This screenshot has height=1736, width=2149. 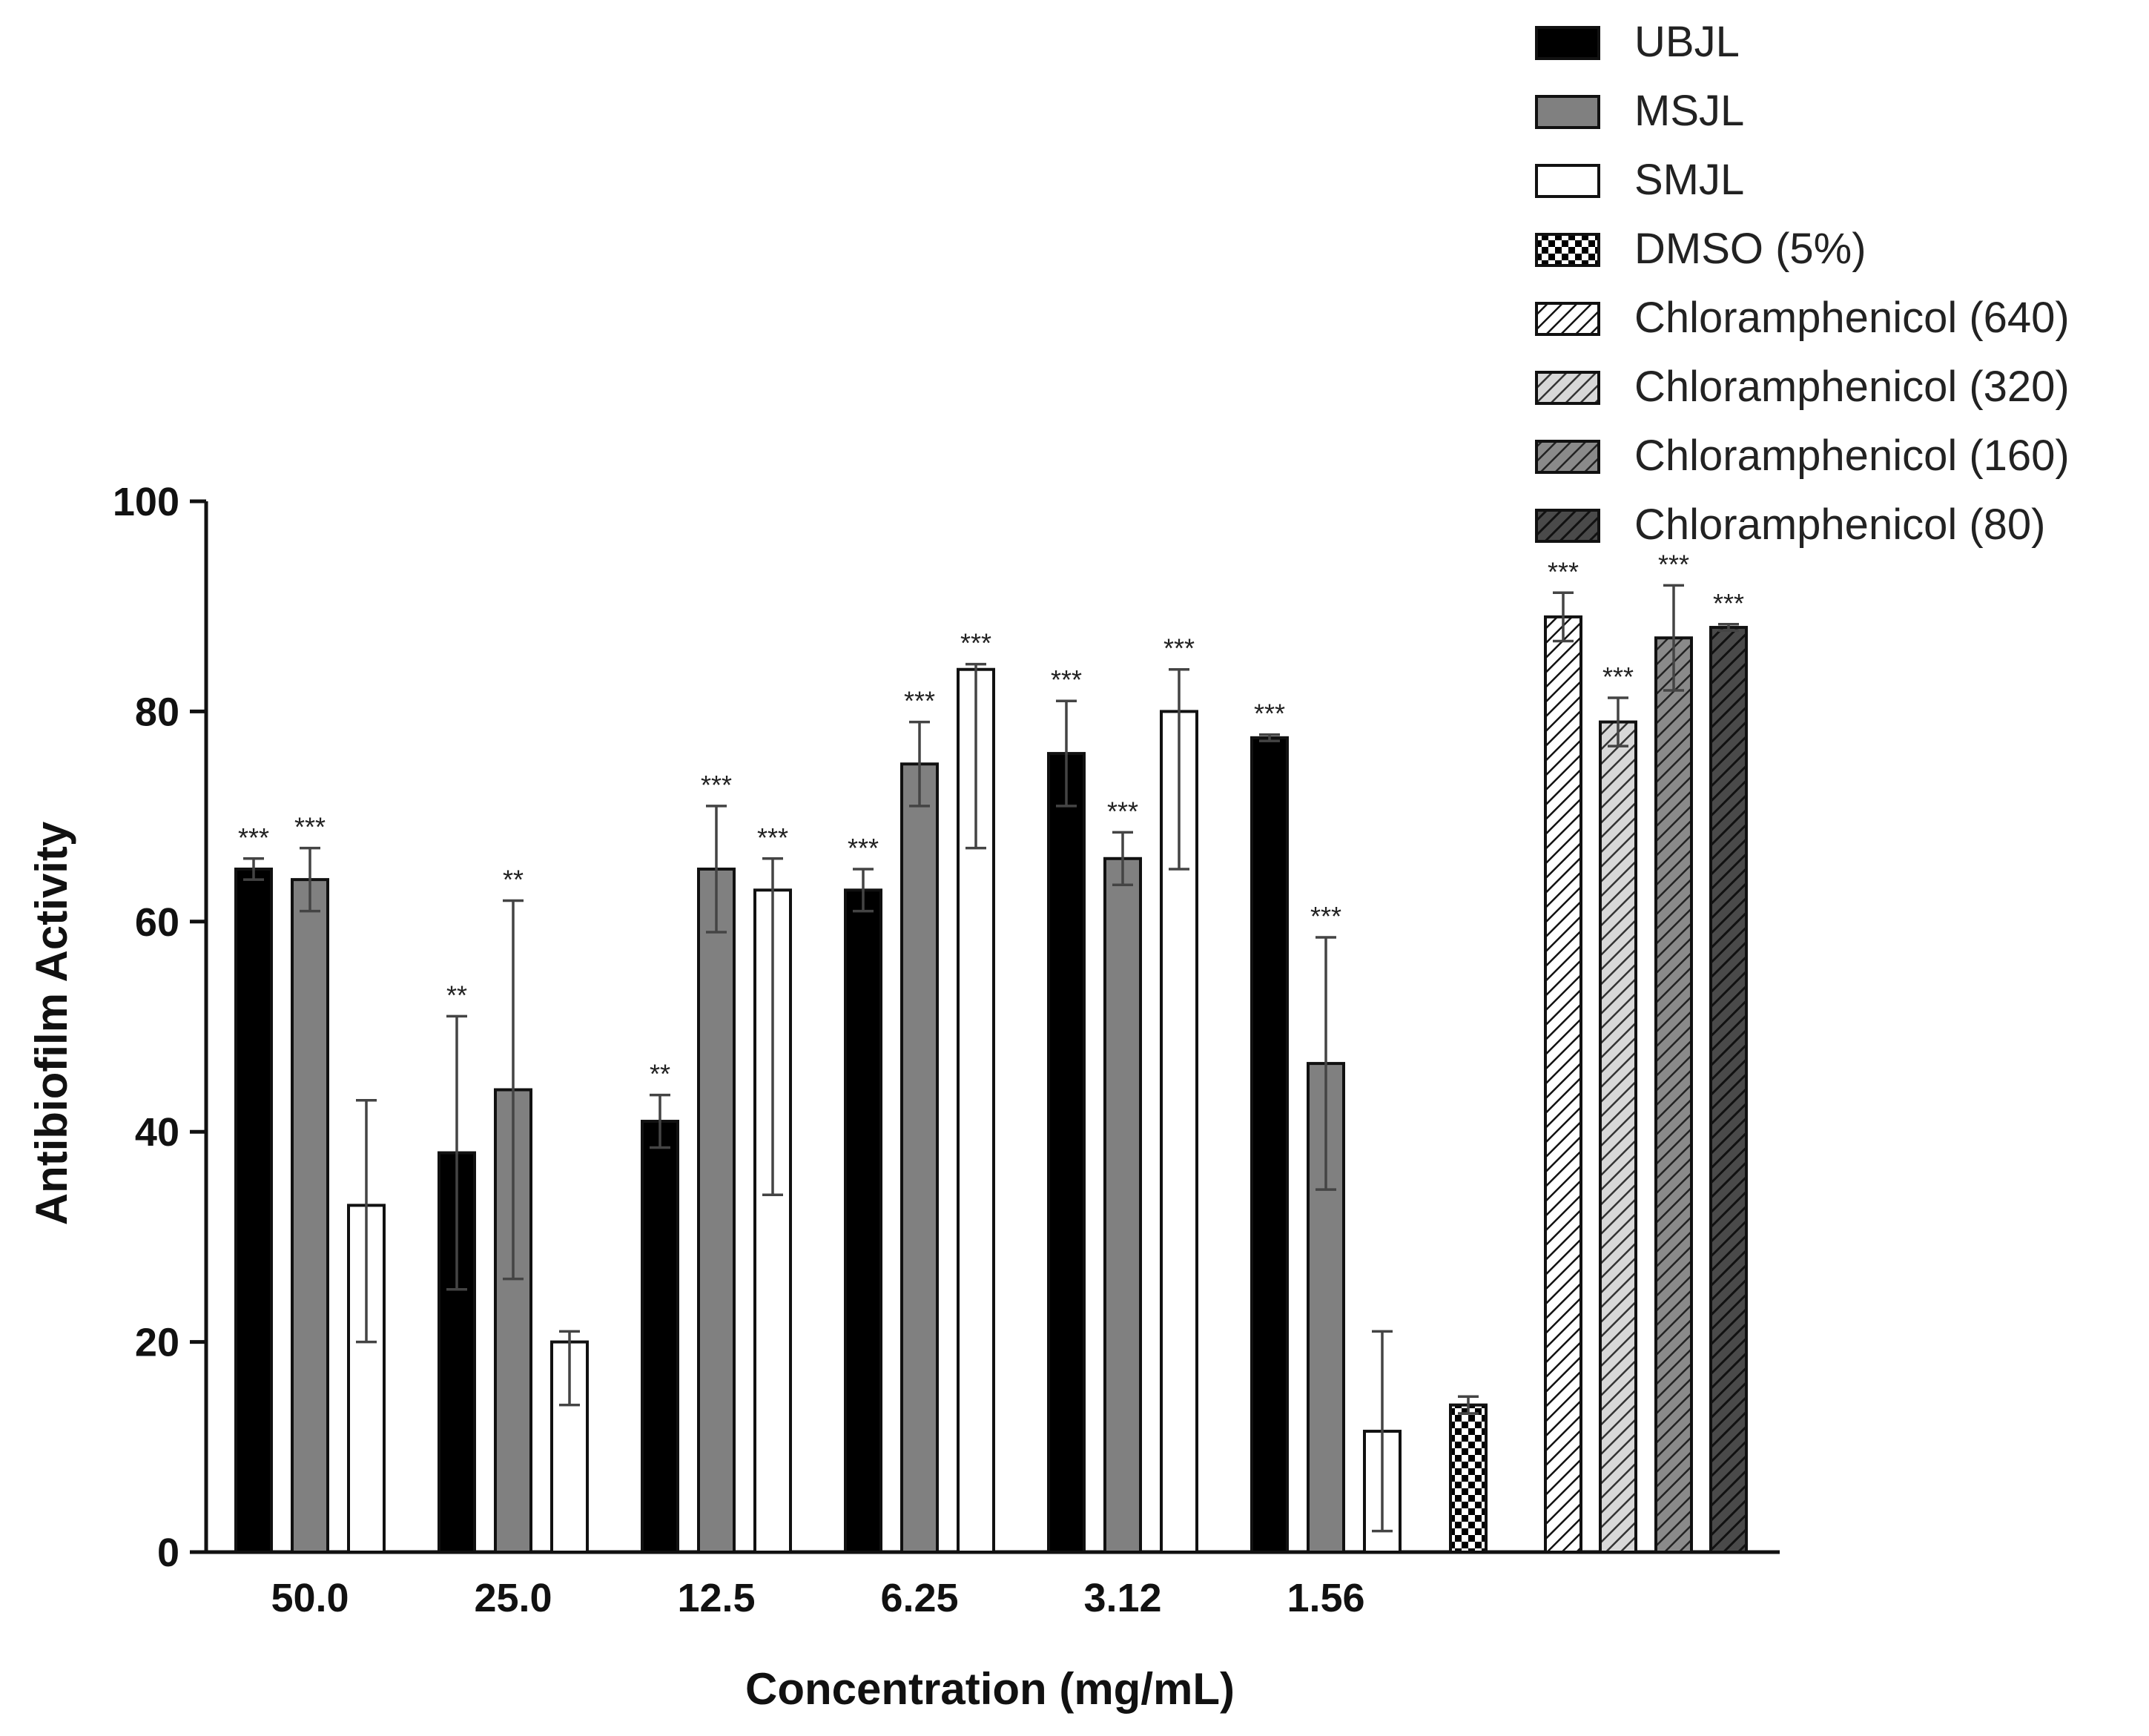 I want to click on control-2-significance-label: ***, so click(x=1618, y=677).